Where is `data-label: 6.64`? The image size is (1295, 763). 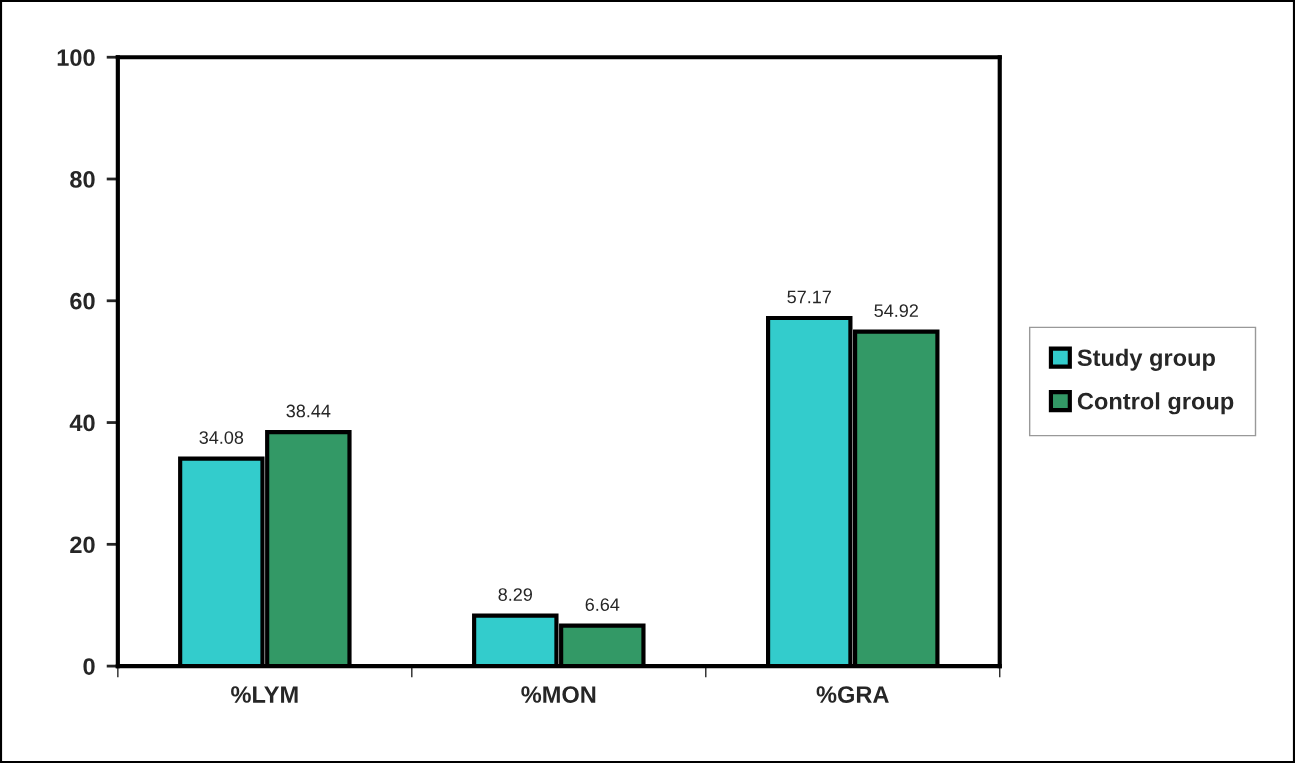 data-label: 6.64 is located at coordinates (602, 604).